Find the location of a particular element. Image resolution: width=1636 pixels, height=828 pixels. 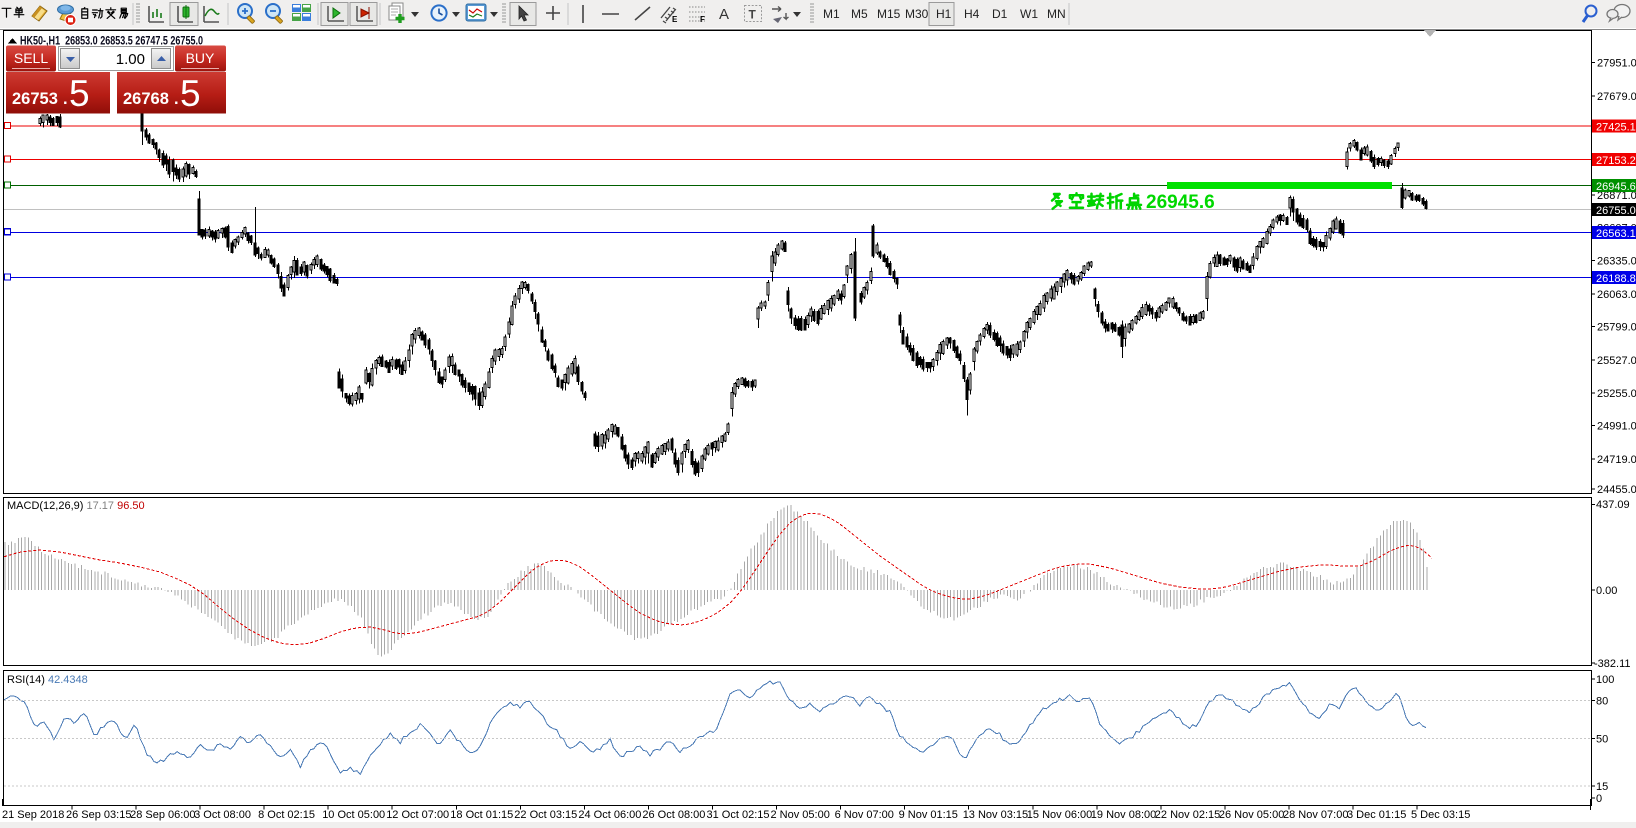

svg-text: RSI(14) 42.4348 is located at coordinates (47, 680).